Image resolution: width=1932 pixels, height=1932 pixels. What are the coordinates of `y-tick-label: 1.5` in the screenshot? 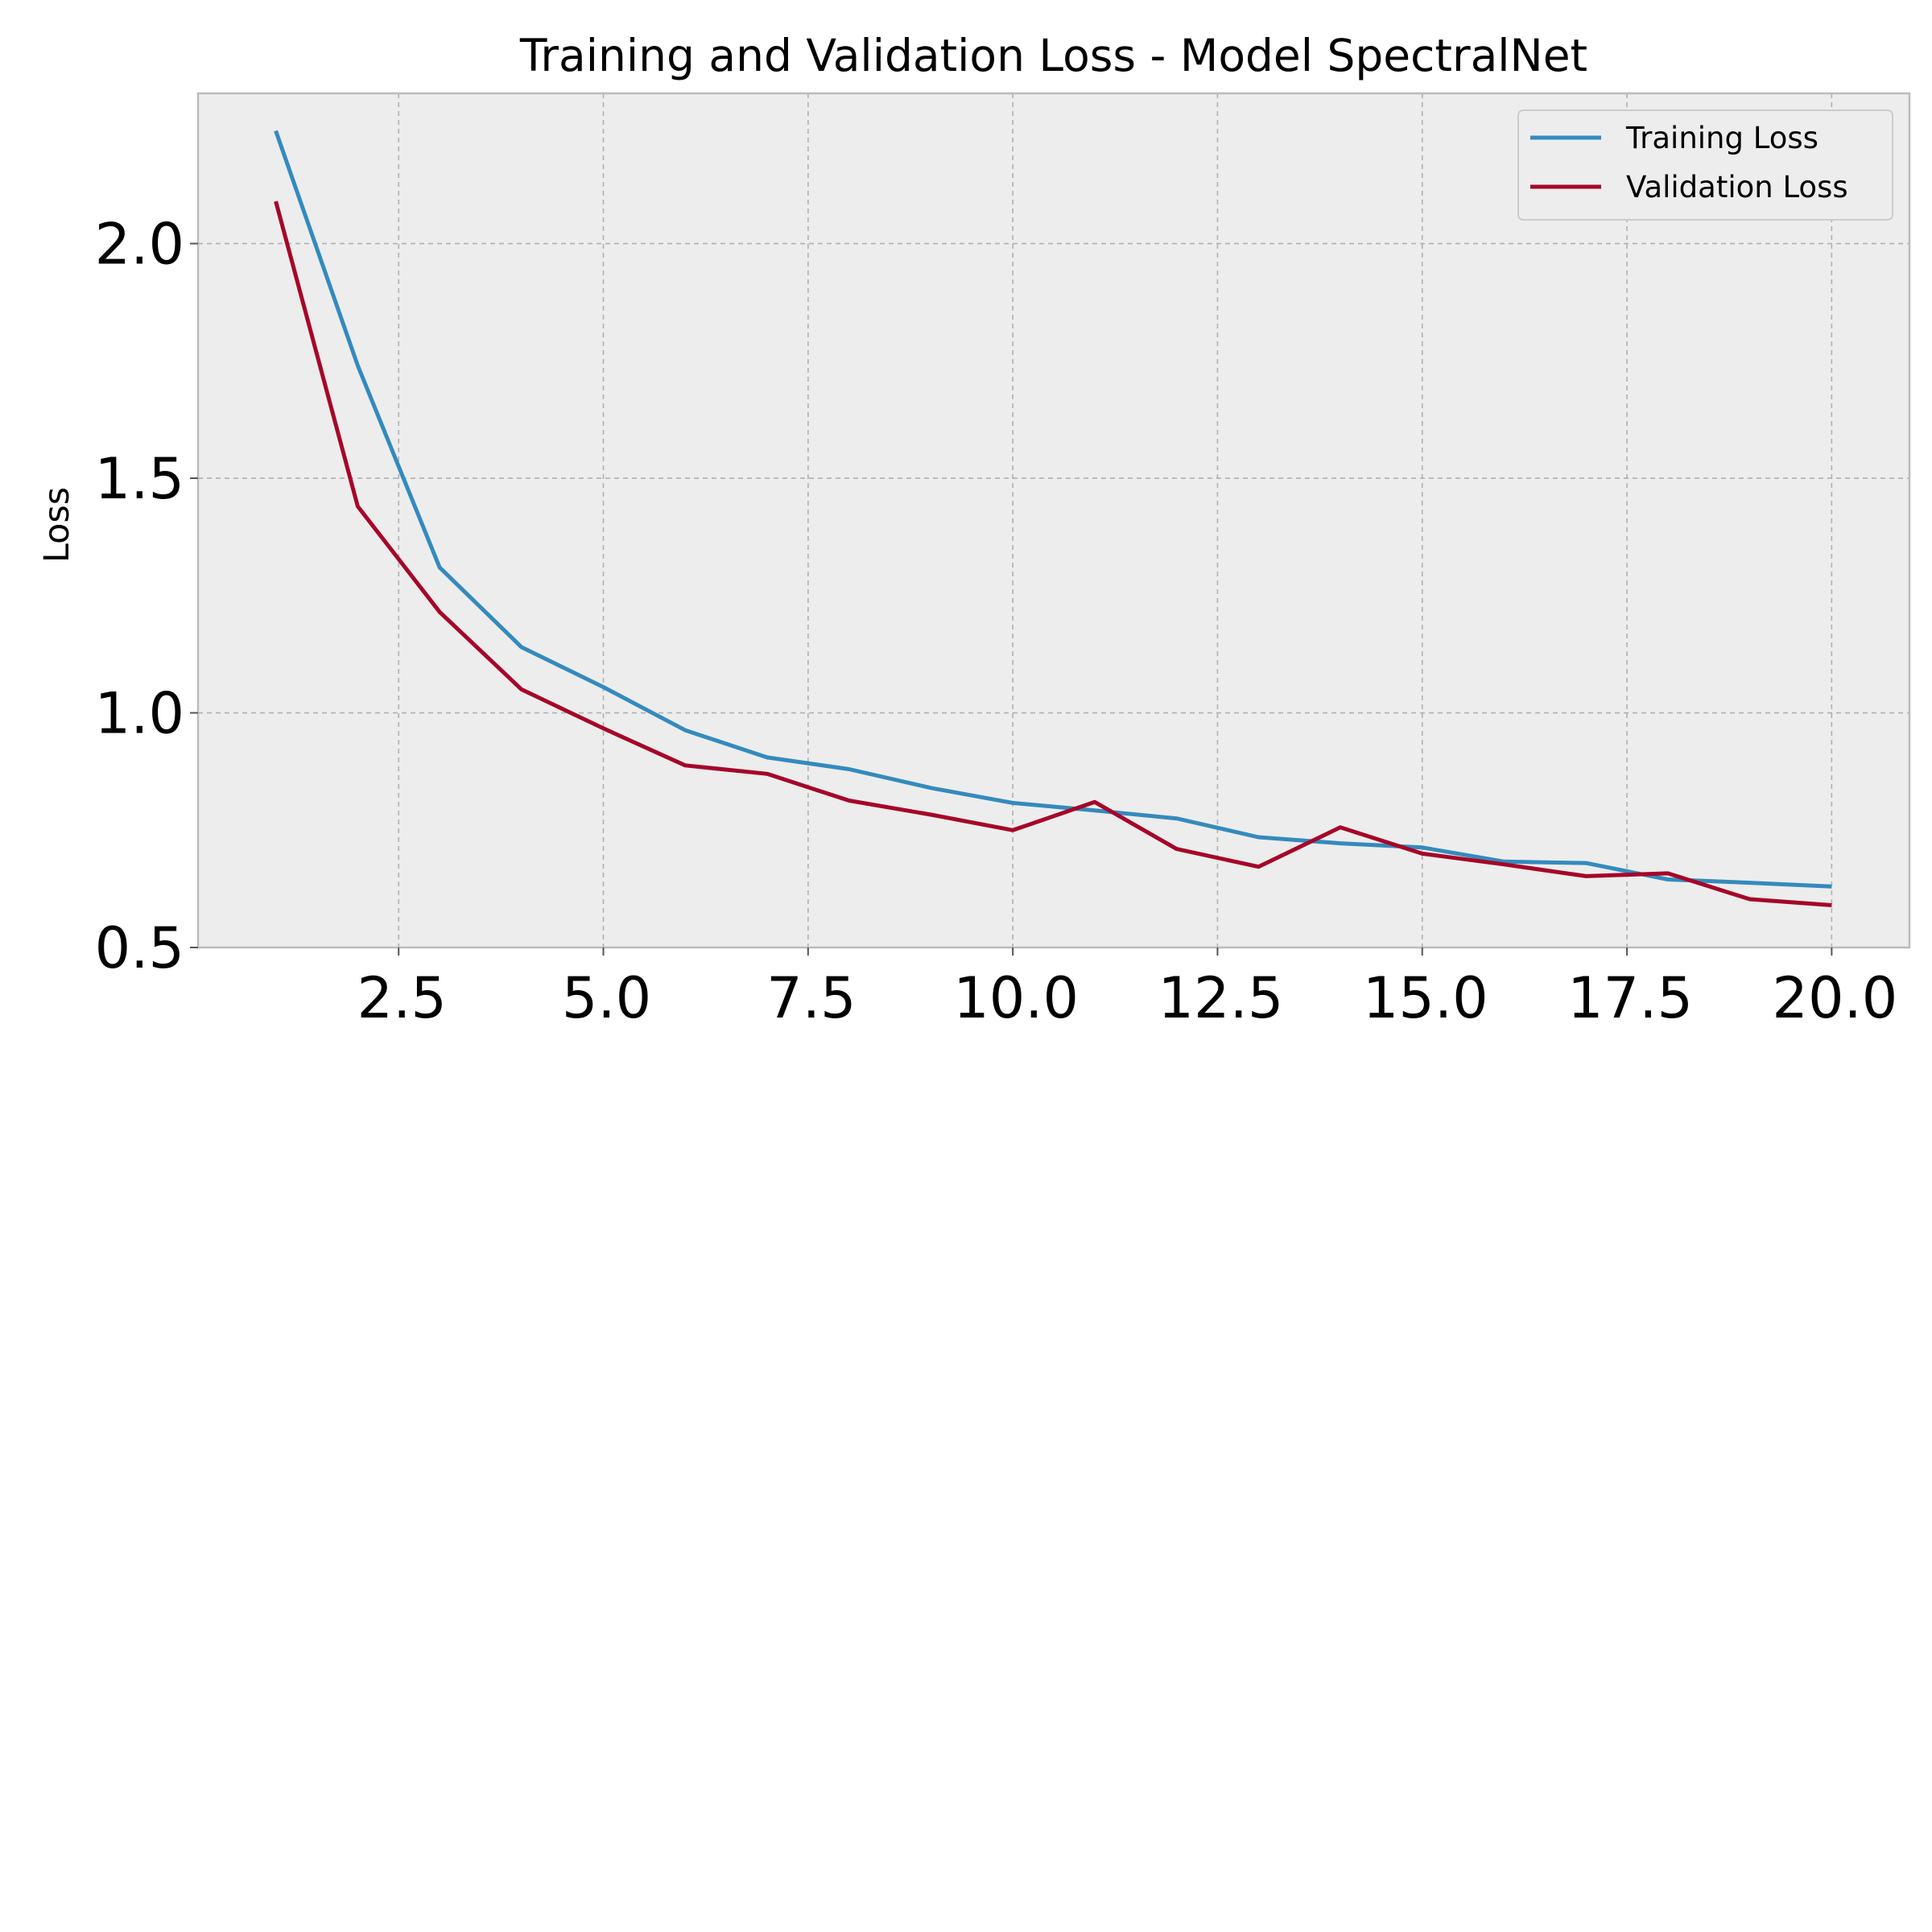 It's located at (139, 479).